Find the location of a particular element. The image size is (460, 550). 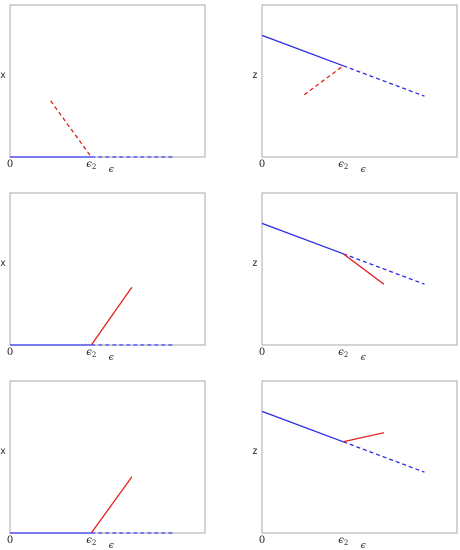

chart-panel-row3-left: x 0 ϵ2 ϵ is located at coordinates (103, 465).